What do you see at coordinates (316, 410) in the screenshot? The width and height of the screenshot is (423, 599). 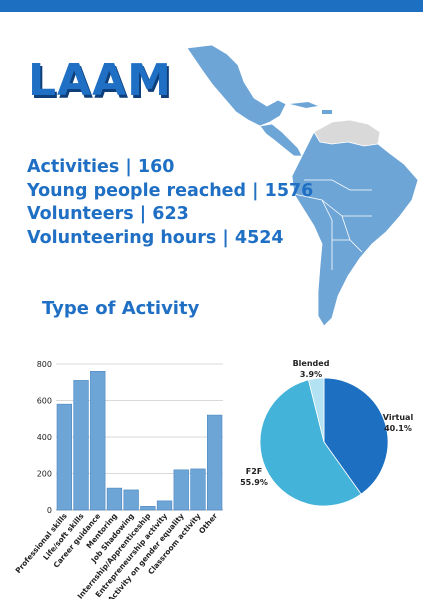 I see `pie-slice-blended` at bounding box center [316, 410].